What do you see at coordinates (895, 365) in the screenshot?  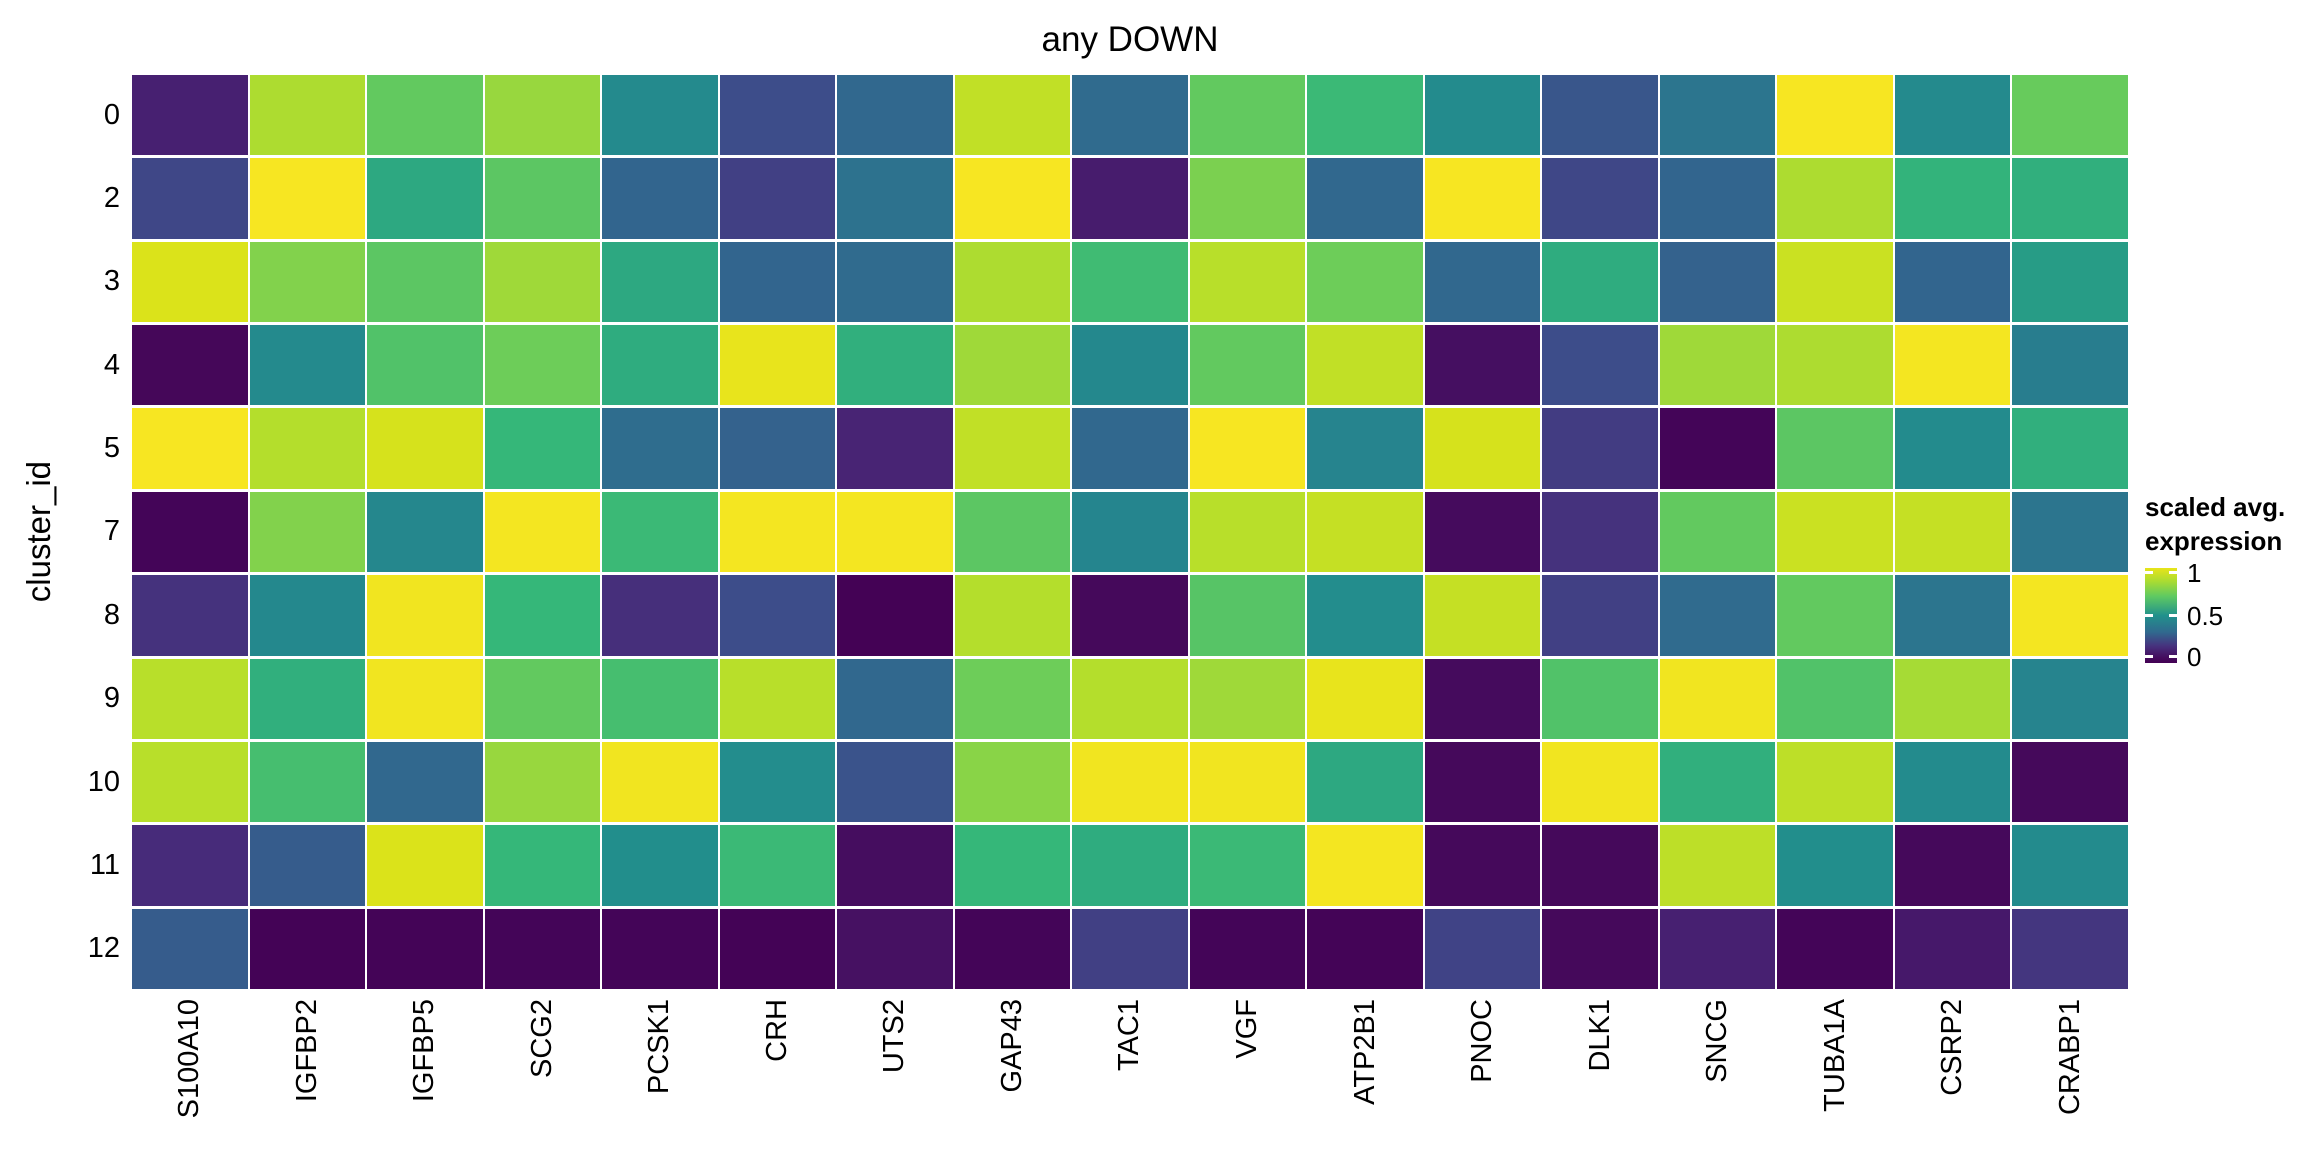 I see `cell-cluster4-UTS2` at bounding box center [895, 365].